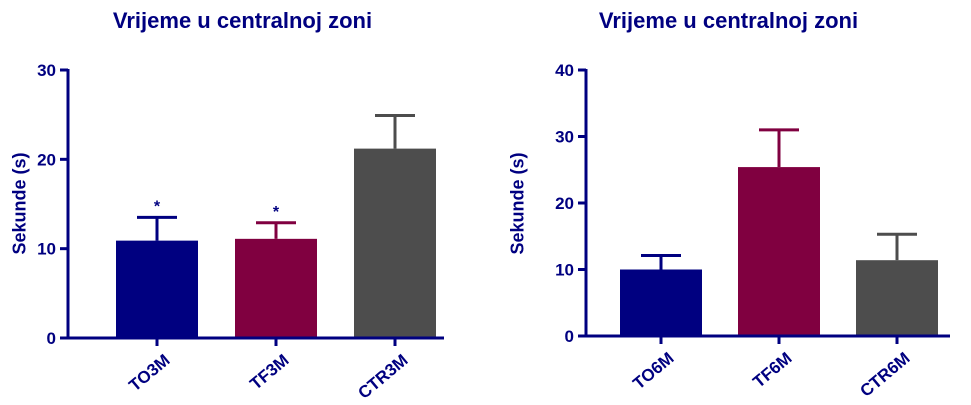 The image size is (971, 405). Describe the element at coordinates (564, 70) in the screenshot. I see `y-tick-label: 40` at that location.